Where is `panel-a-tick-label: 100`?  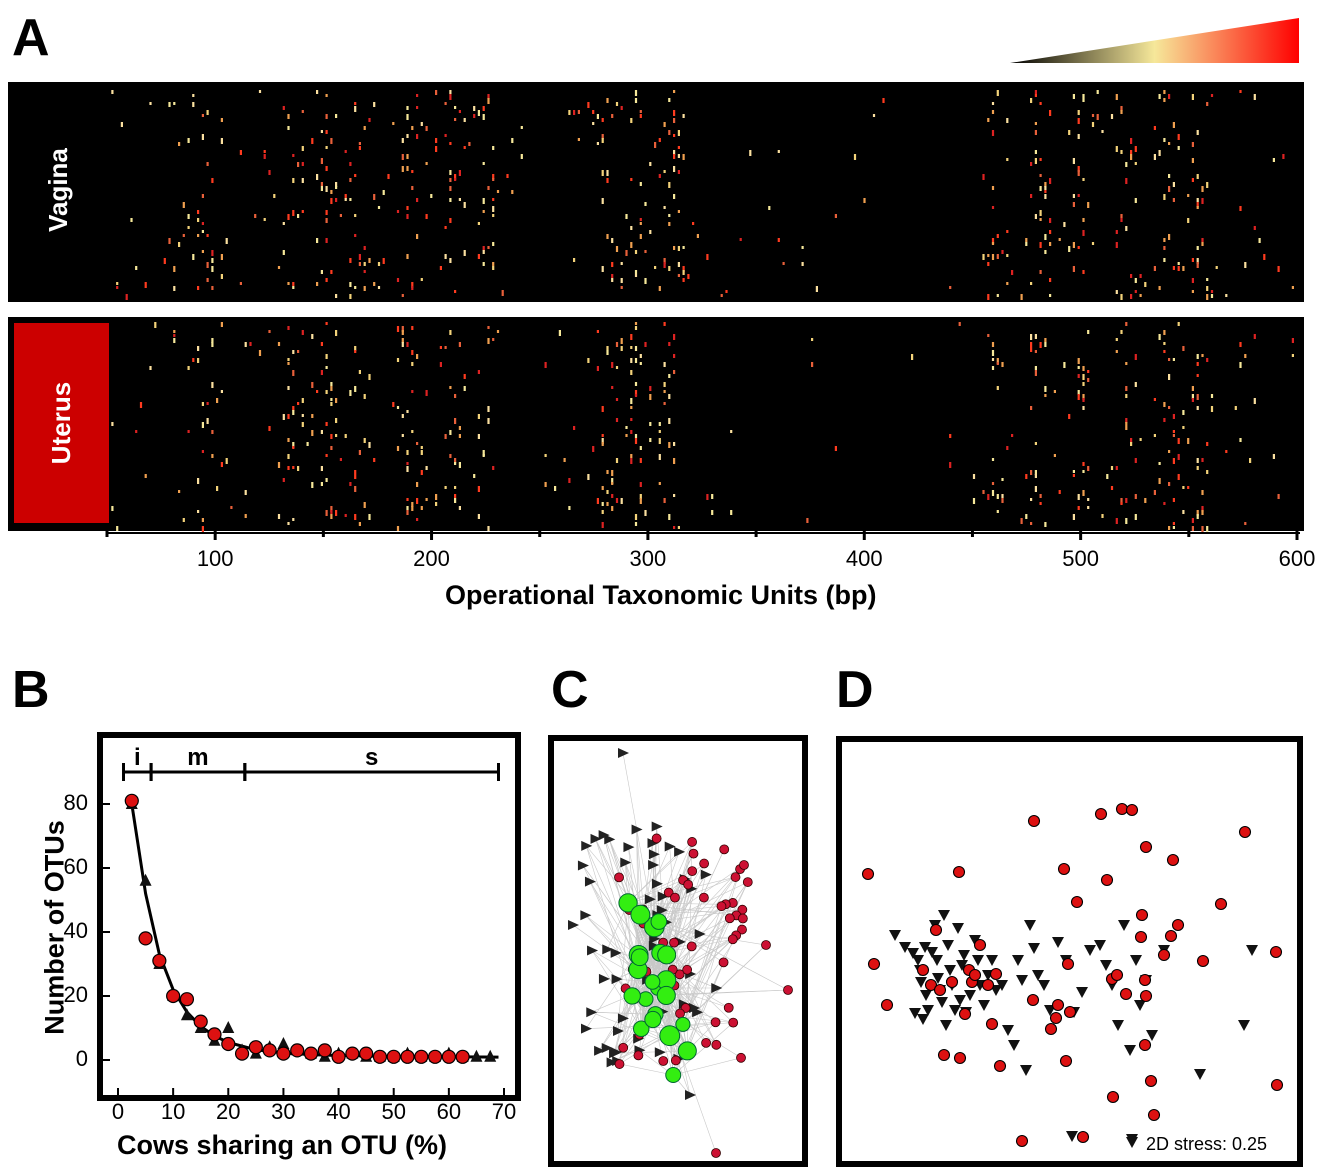
panel-a-tick-label: 100 is located at coordinates (215, 558).